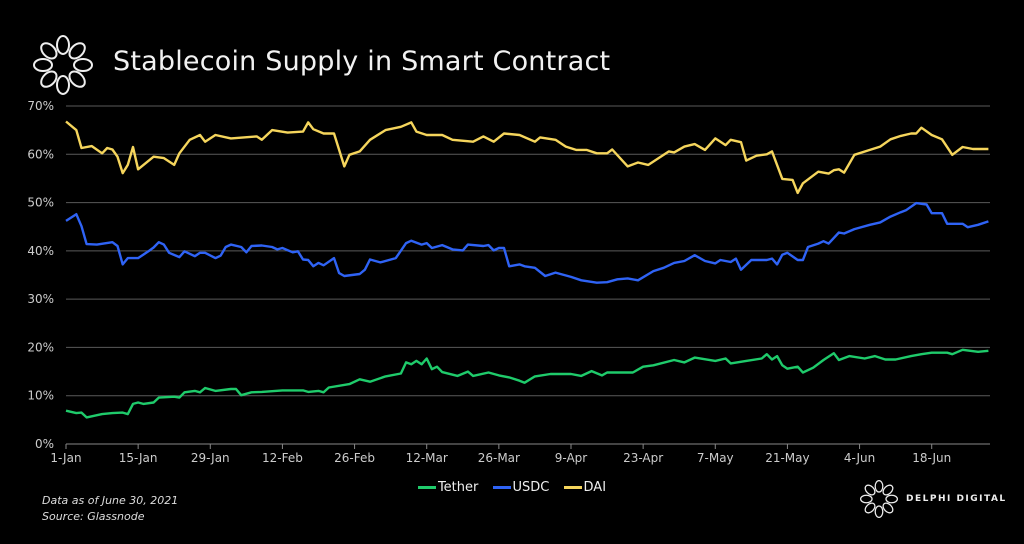 The width and height of the screenshot is (1024, 544). Describe the element at coordinates (931, 458) in the screenshot. I see `x-tick-label: 18-Jun` at that location.